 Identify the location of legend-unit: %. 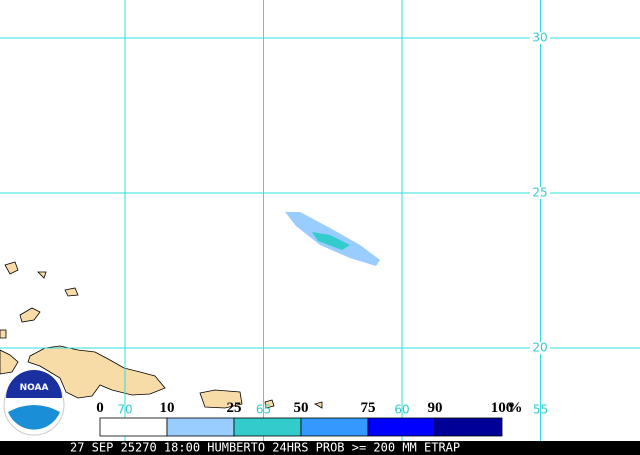
(515, 408).